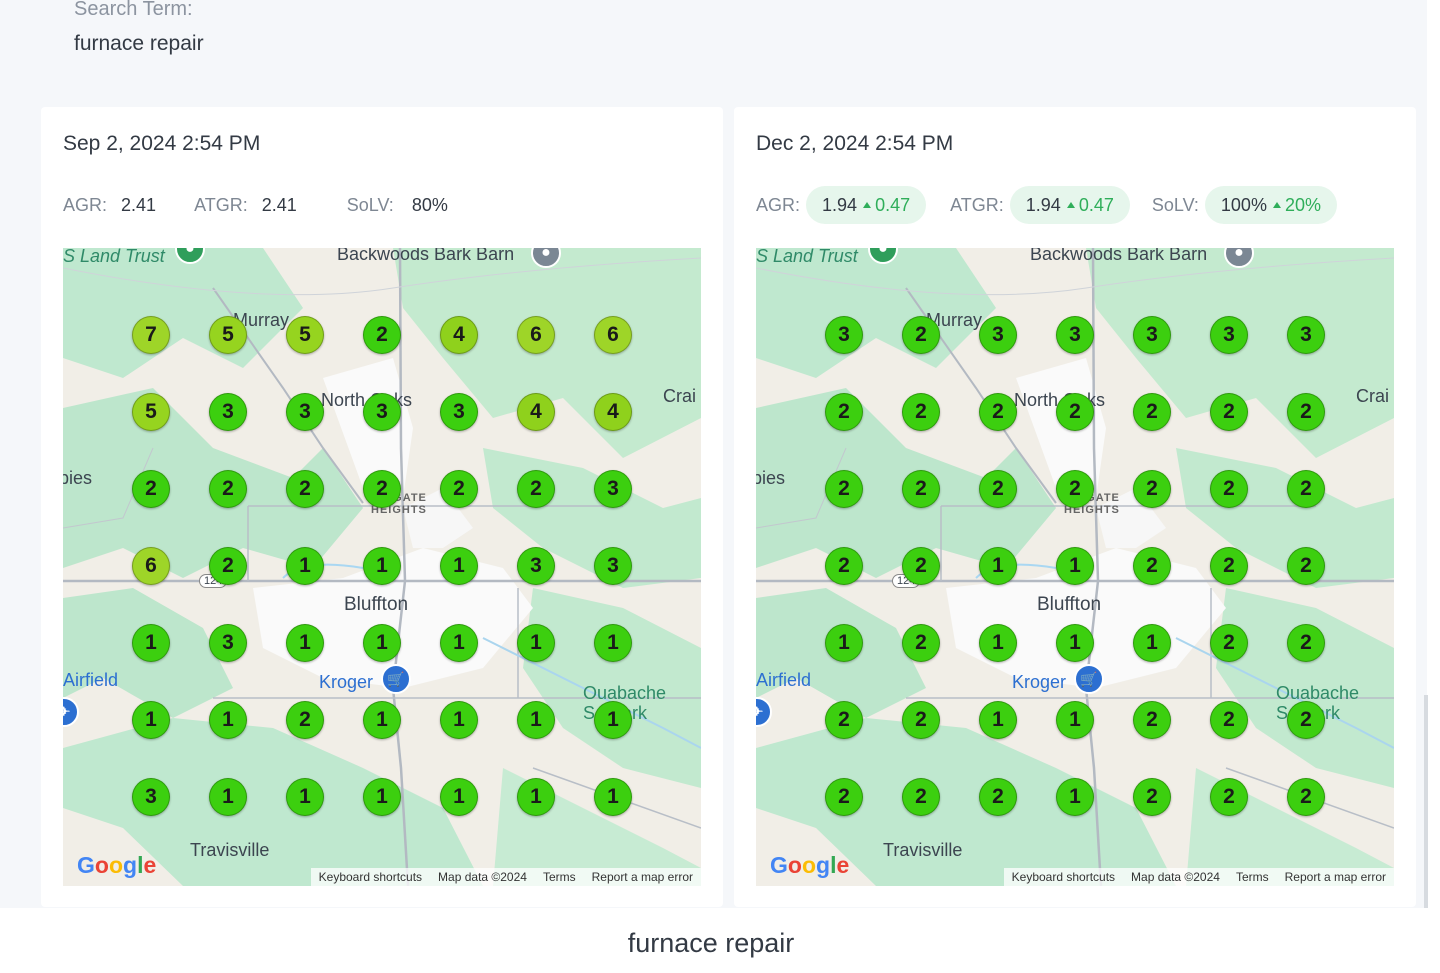 Image resolution: width=1440 pixels, height=973 pixels. Describe the element at coordinates (1063, 877) in the screenshot. I see `keyboard-shortcuts-link: Keyboard shortcuts` at that location.